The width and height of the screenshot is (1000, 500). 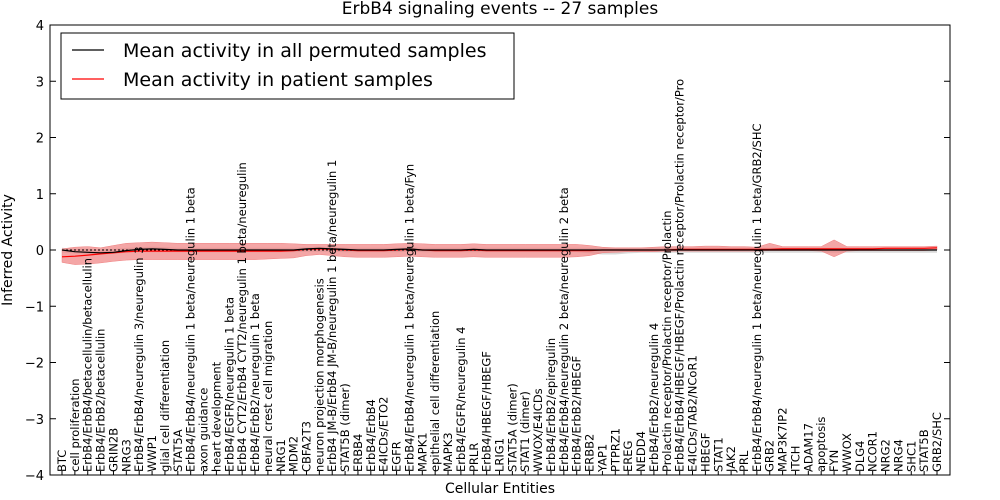 What do you see at coordinates (422, 452) in the screenshot?
I see `x-category-label: MAPK1` at bounding box center [422, 452].